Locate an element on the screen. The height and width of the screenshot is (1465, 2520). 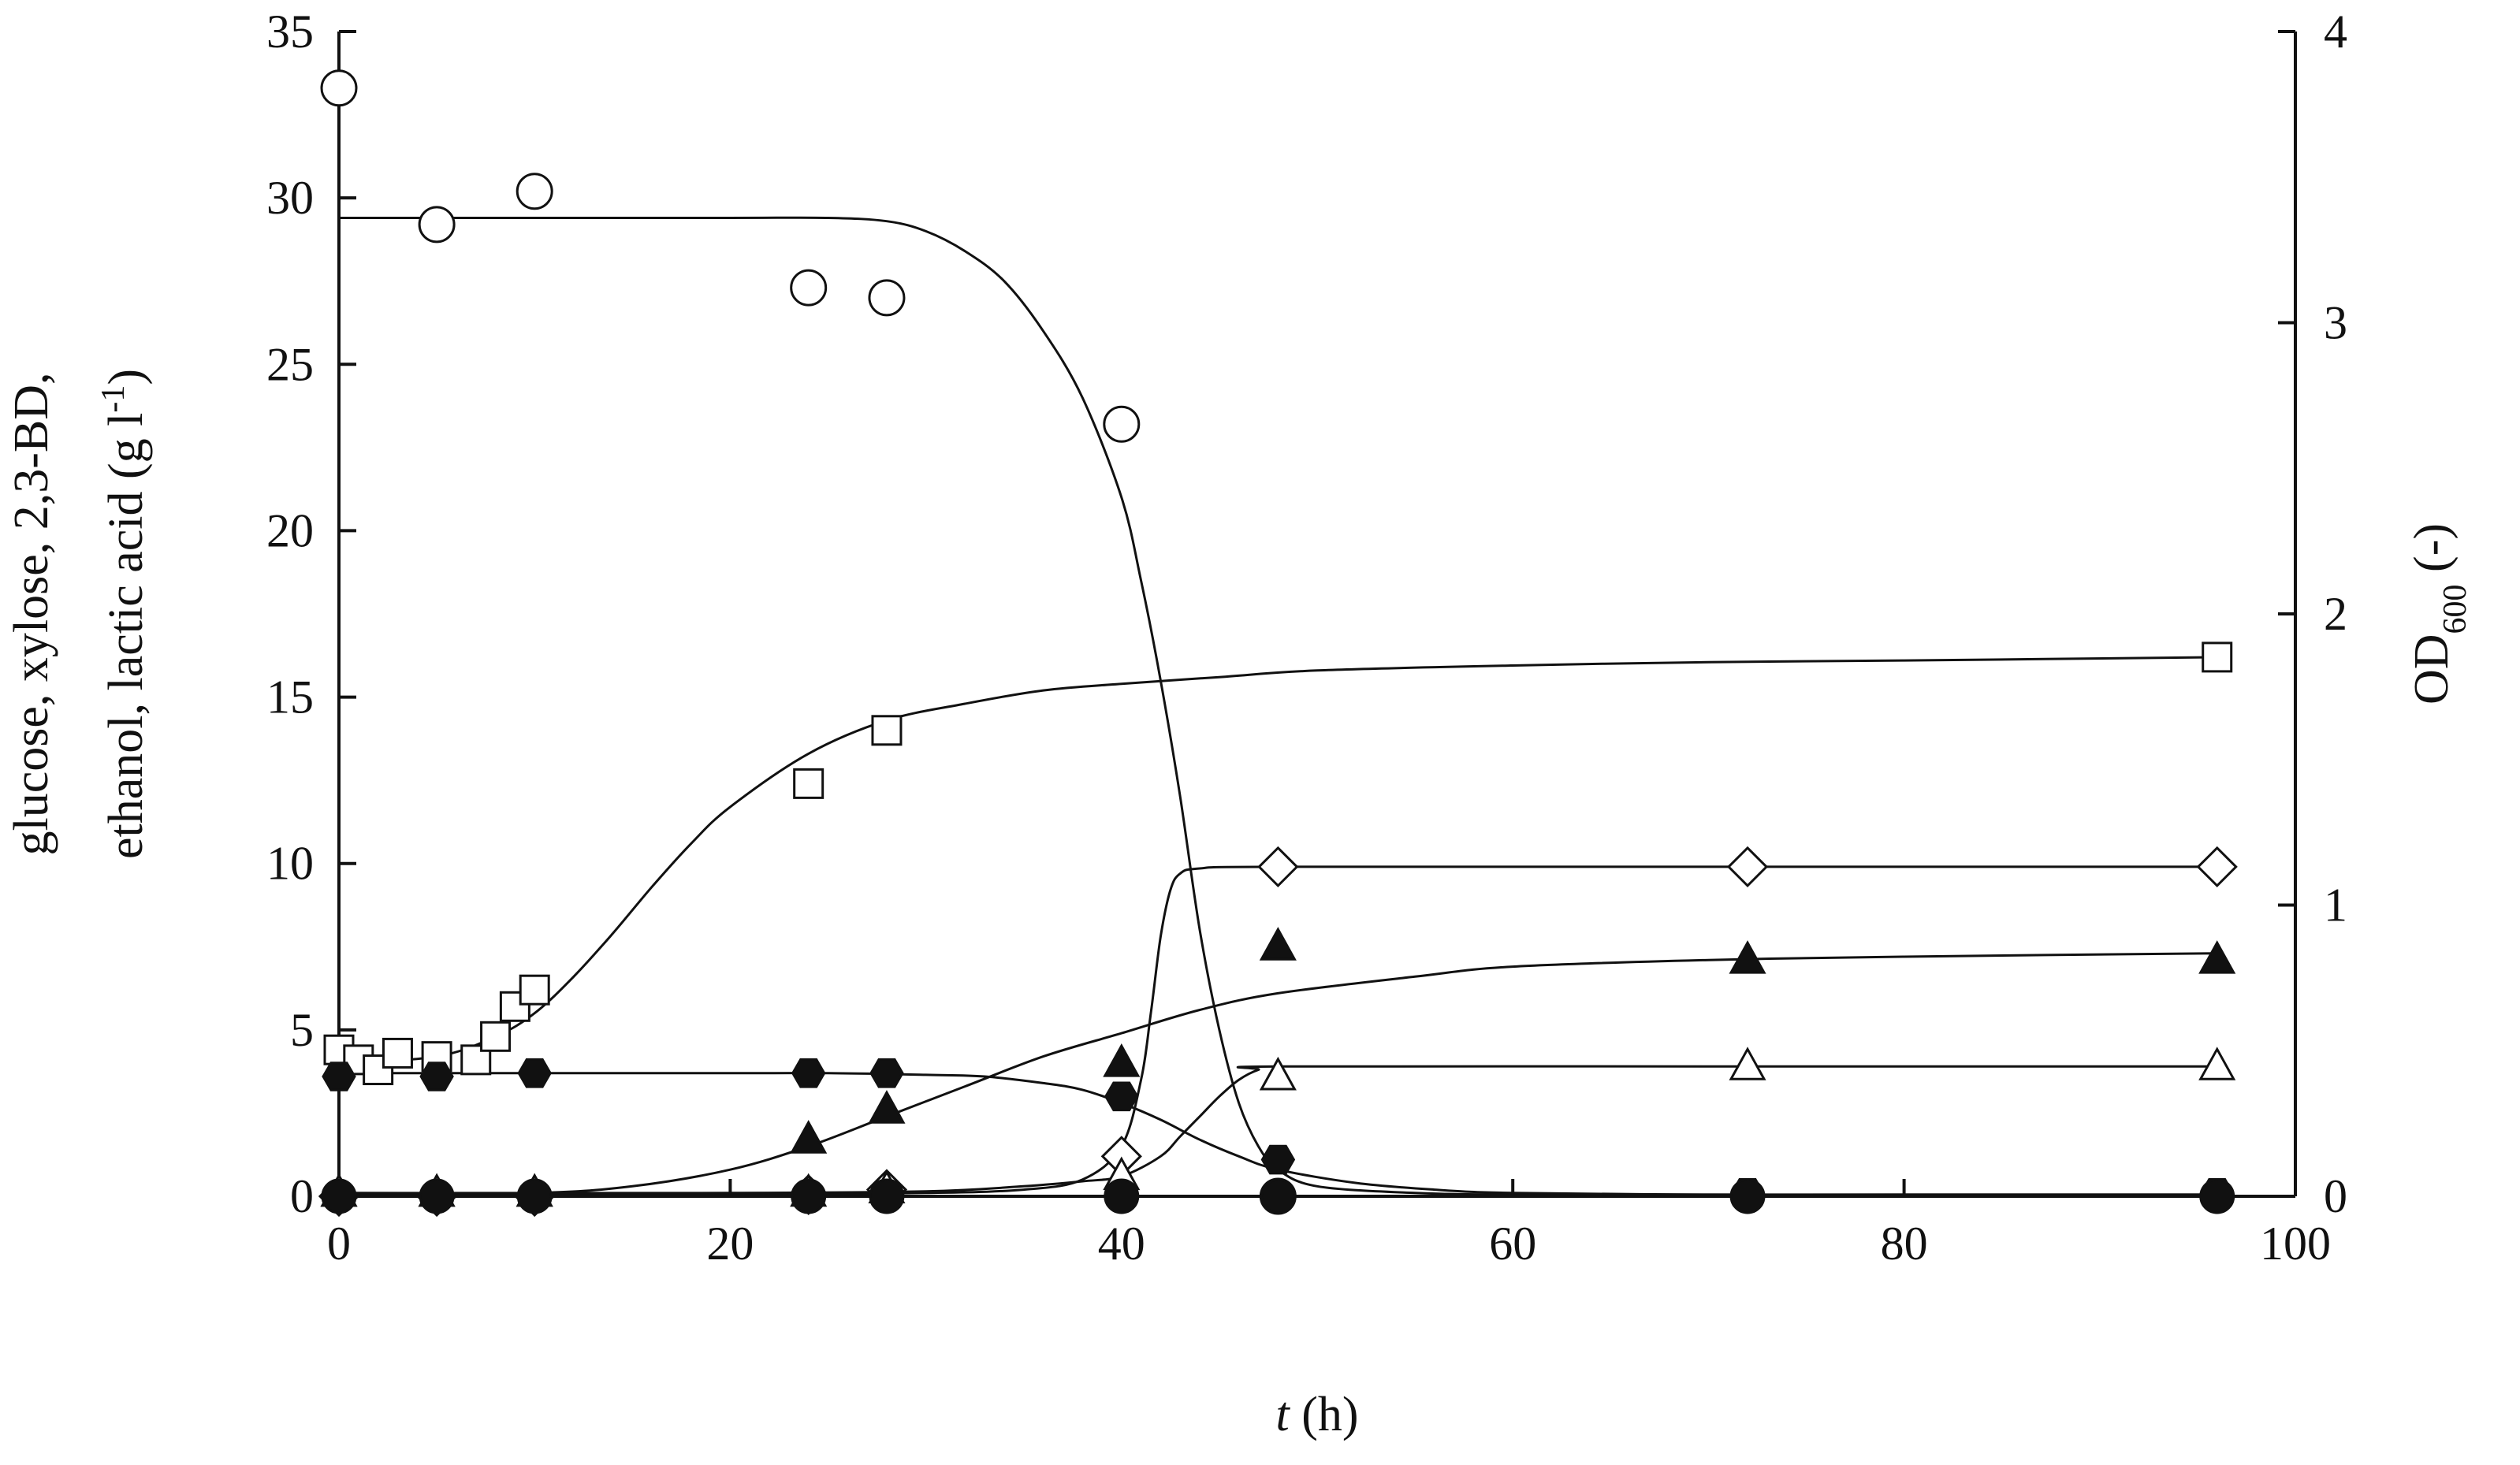
y-left-axis-title-line2: ethanol, lactic acid (g l-1) is located at coordinates (124, 614).